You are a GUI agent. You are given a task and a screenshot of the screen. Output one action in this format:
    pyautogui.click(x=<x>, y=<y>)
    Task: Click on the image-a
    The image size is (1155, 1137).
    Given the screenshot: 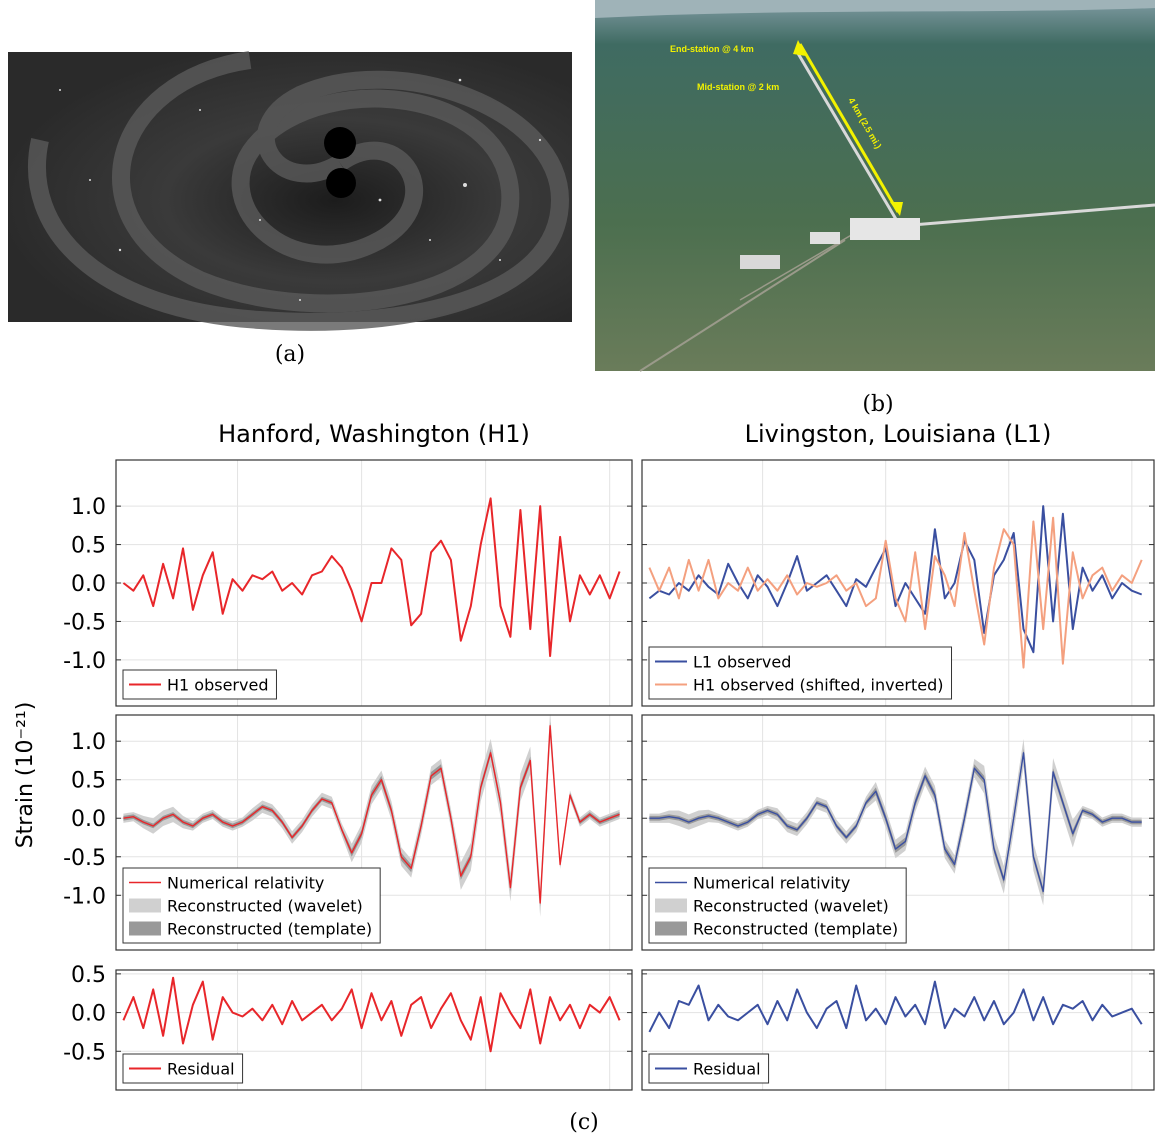 What is the action you would take?
    pyautogui.click(x=290, y=191)
    